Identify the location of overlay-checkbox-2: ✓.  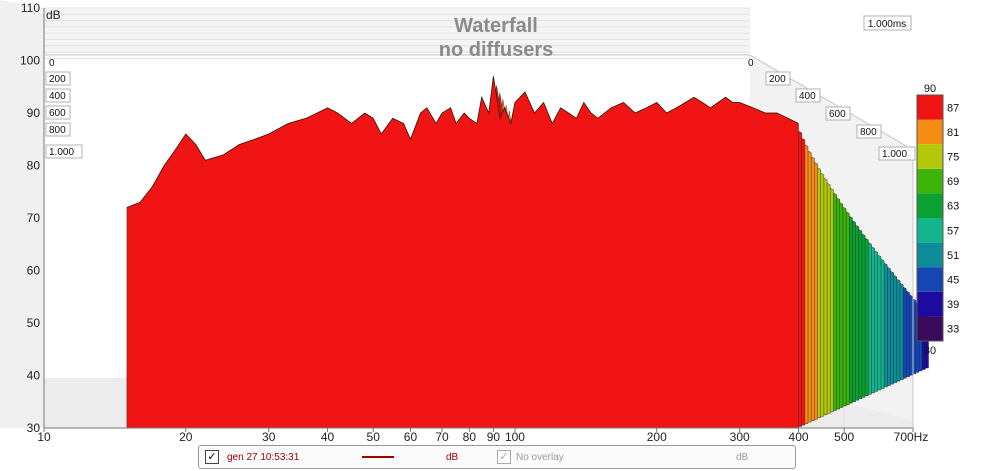
(504, 457).